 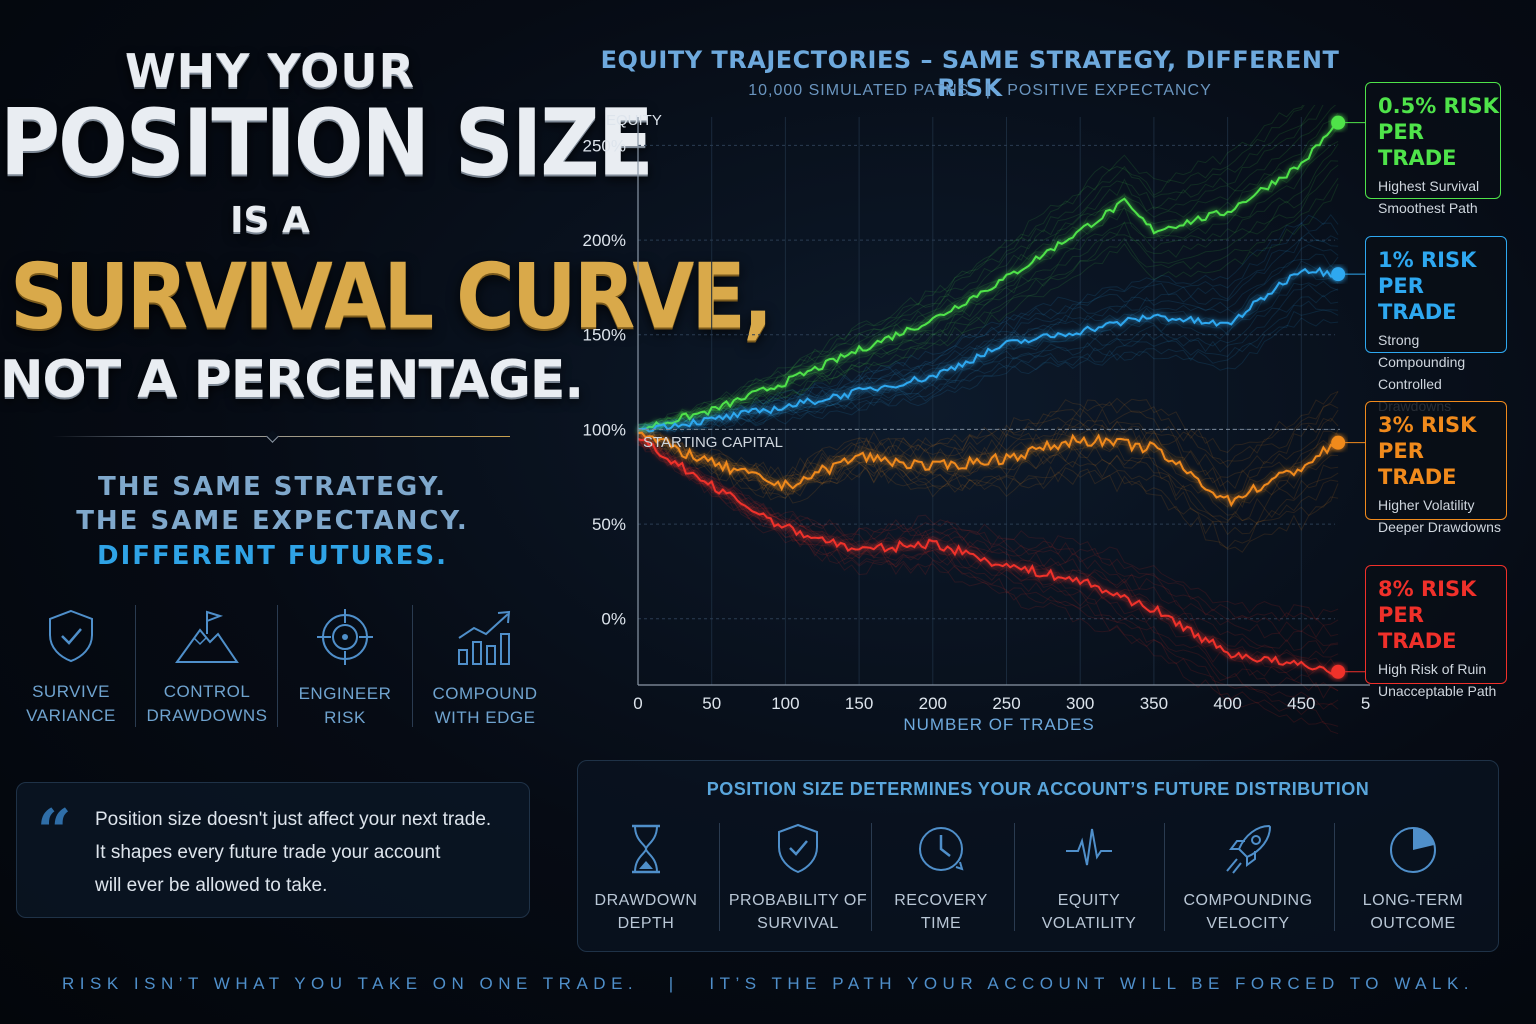 What do you see at coordinates (1437, 691) in the screenshot?
I see `callout-desc-2: Unacceptable Path` at bounding box center [1437, 691].